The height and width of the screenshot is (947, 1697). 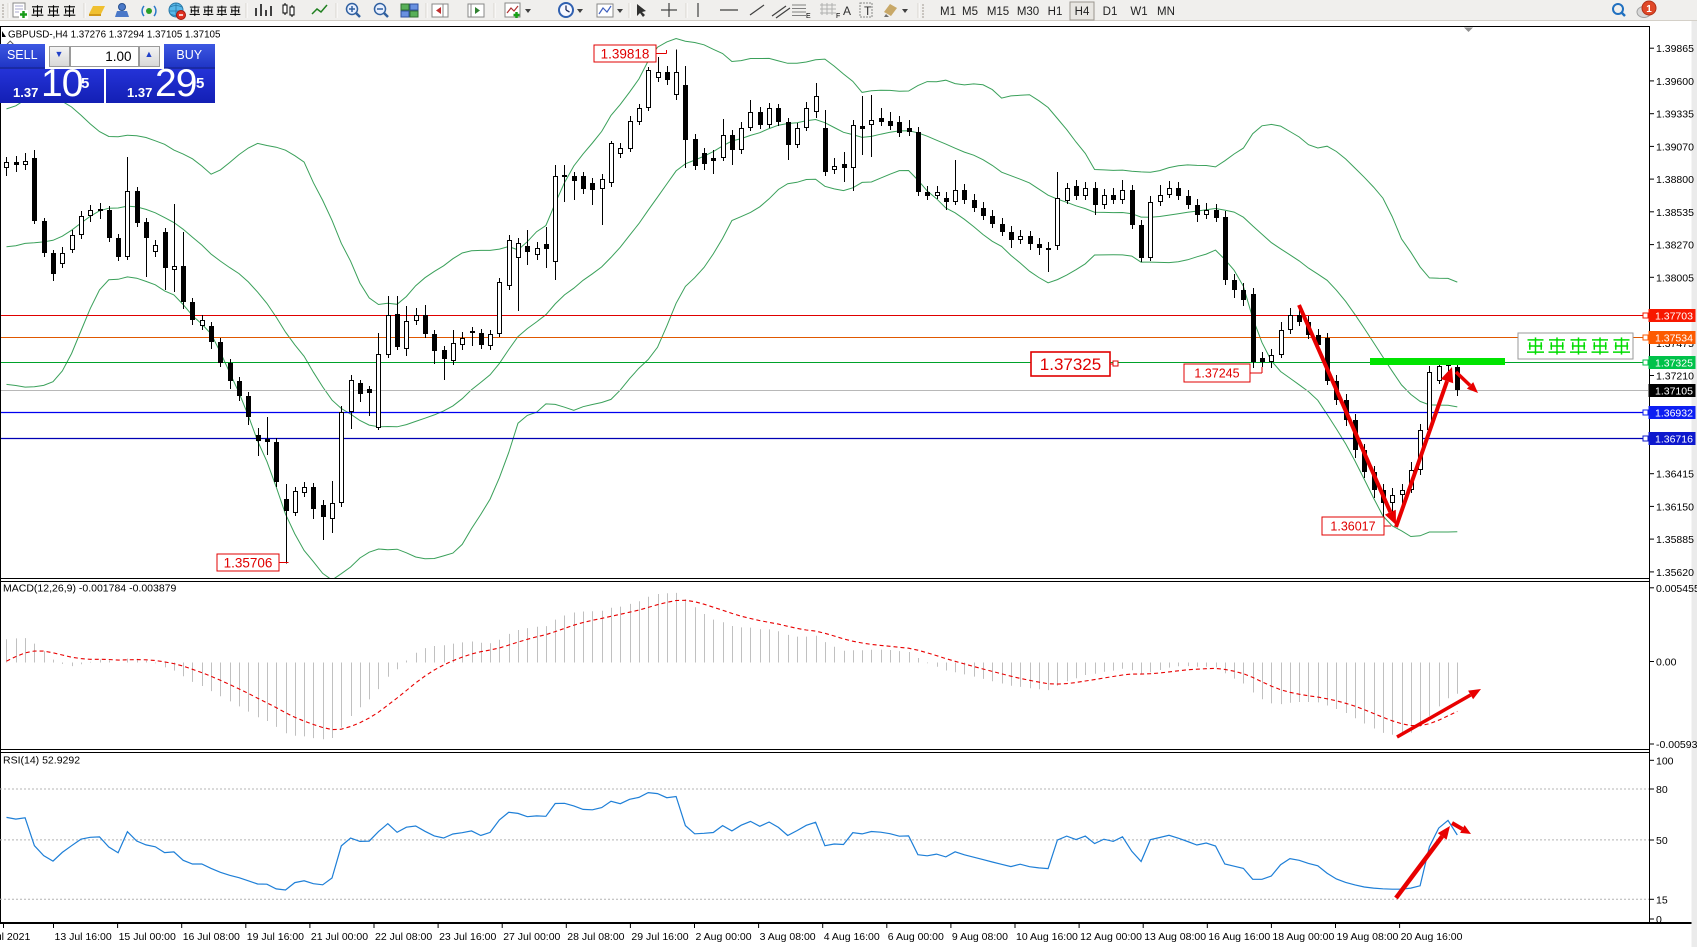 I want to click on svg-text: 1, so click(x=1649, y=9).